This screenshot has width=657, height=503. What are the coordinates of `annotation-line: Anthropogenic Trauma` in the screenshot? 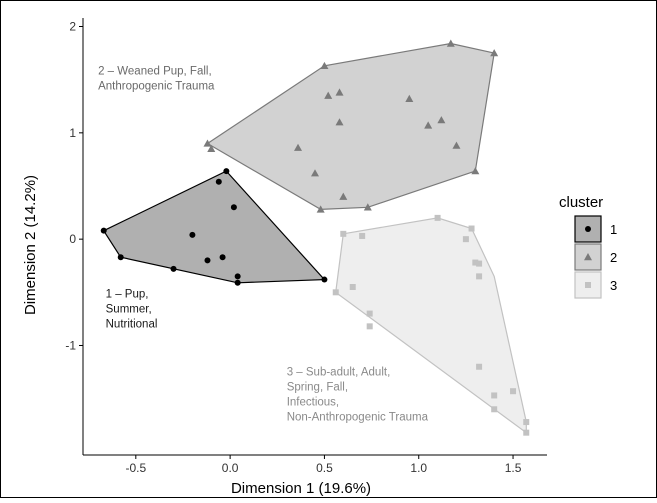 It's located at (156, 86).